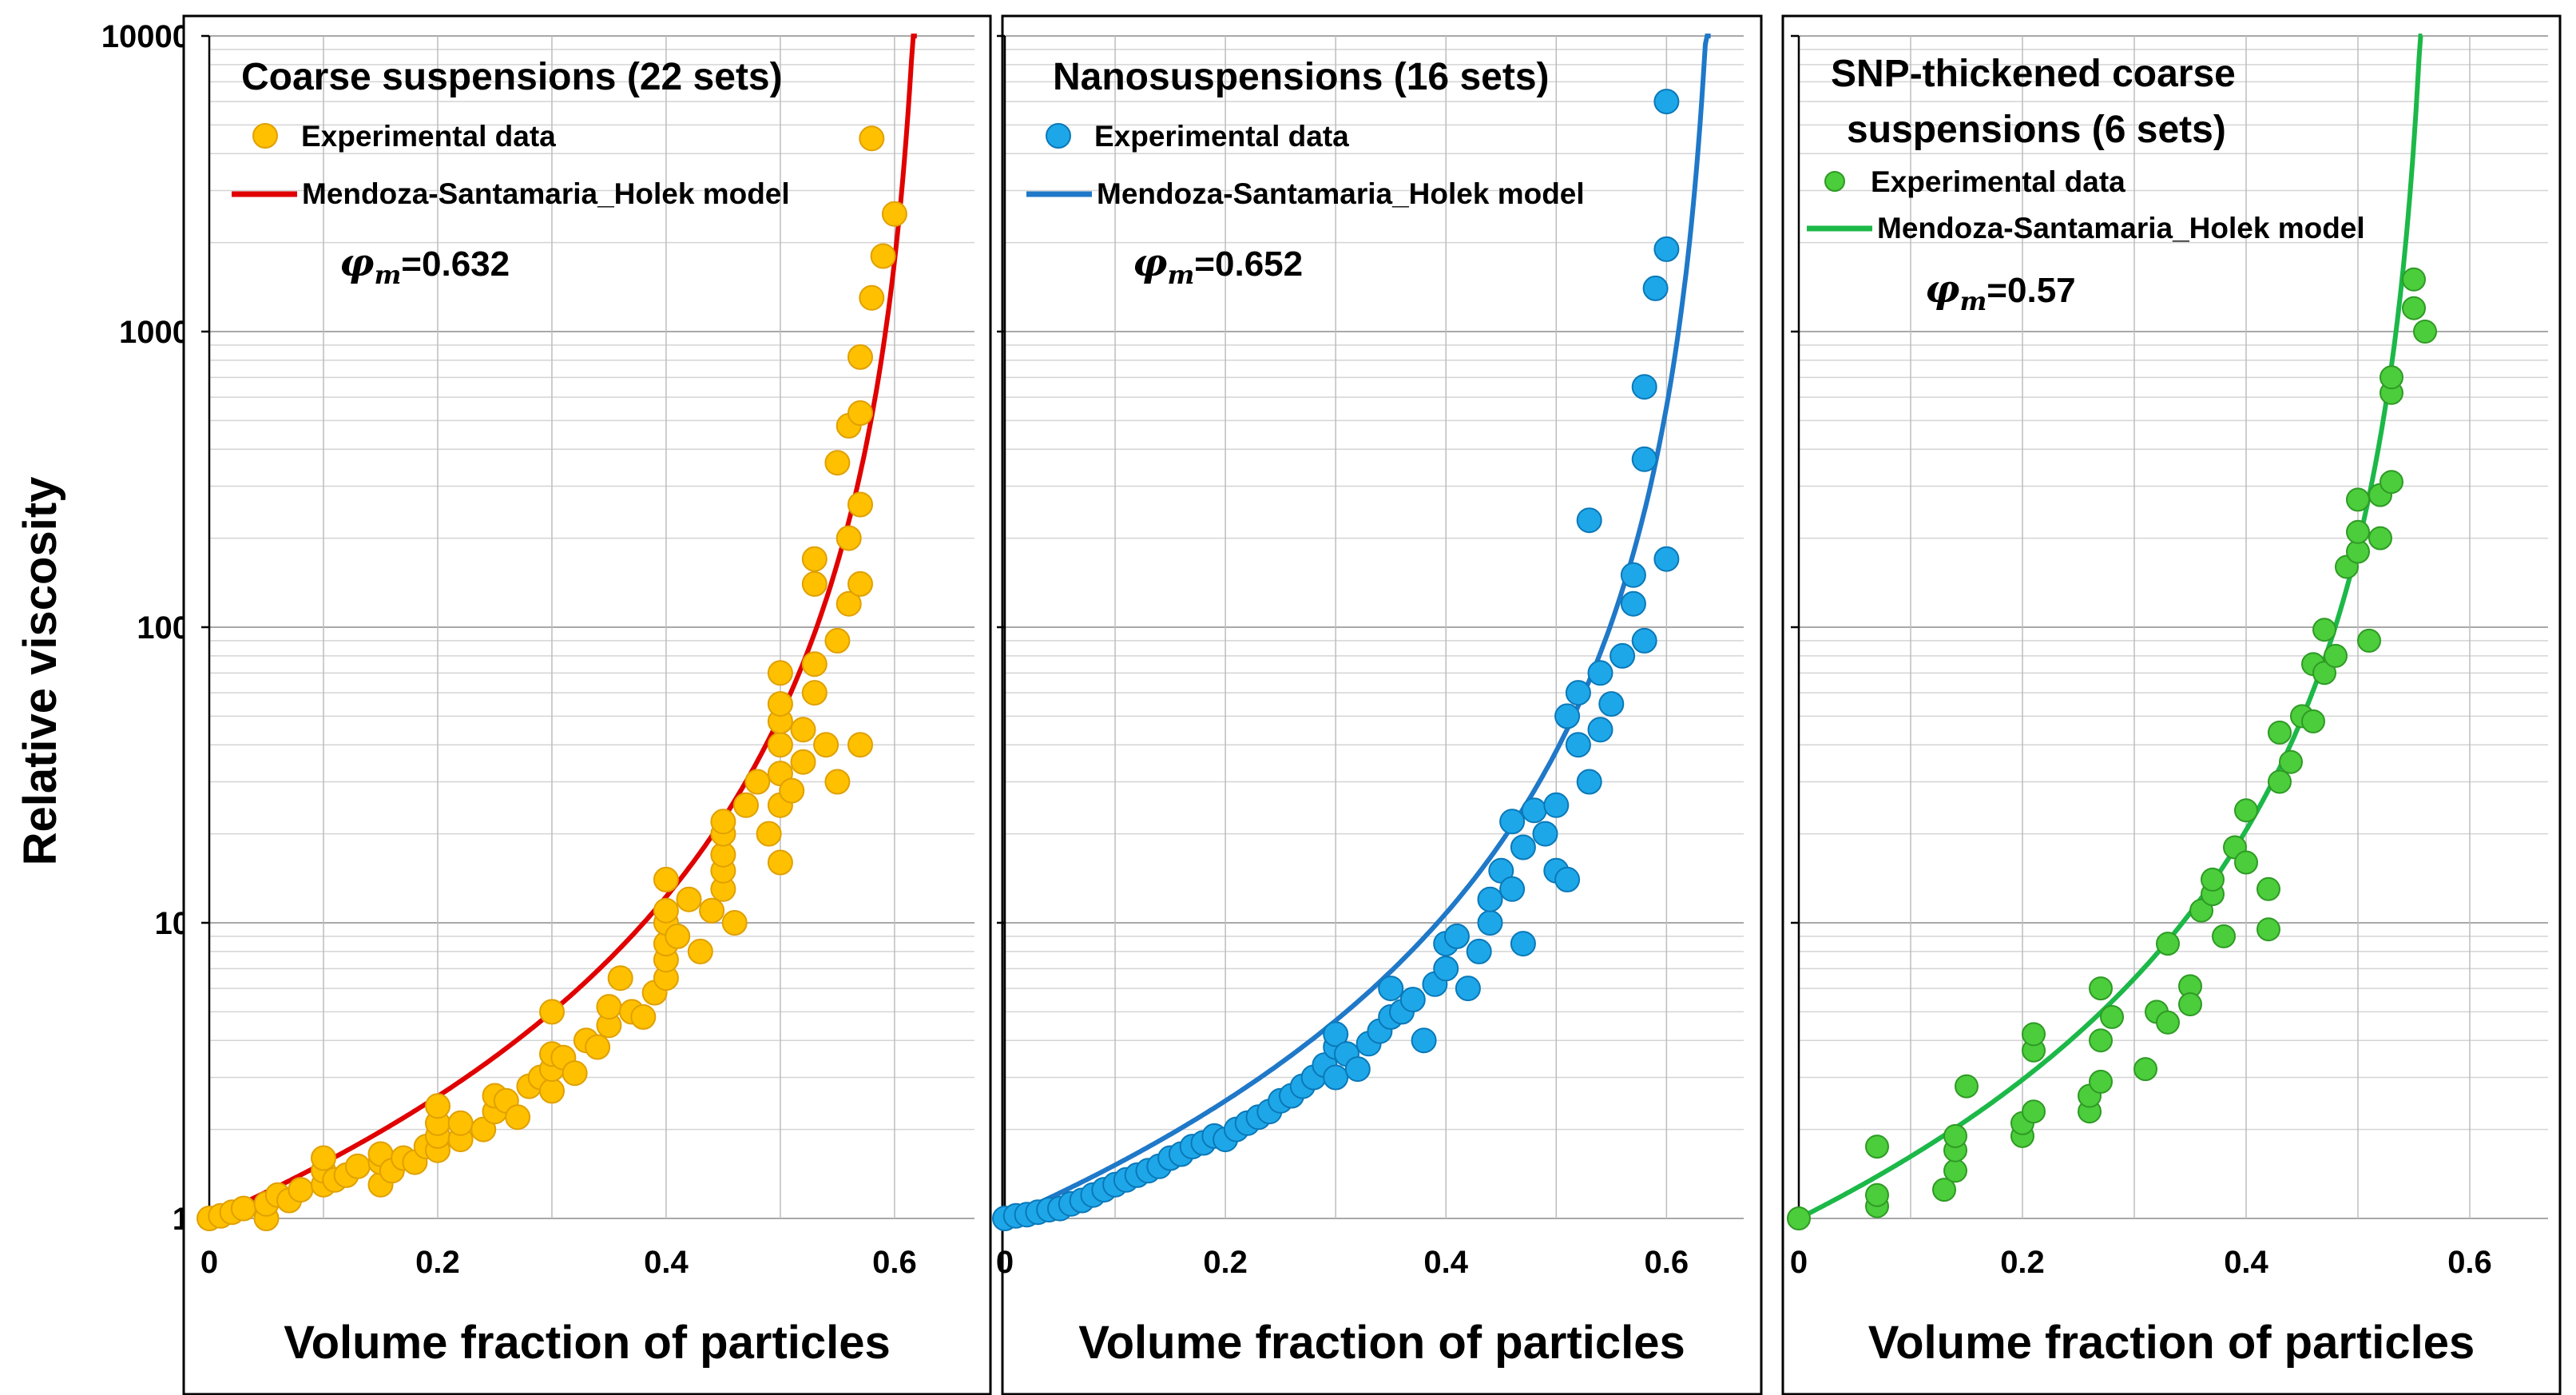 This screenshot has height=1395, width=2576. Describe the element at coordinates (2034, 74) in the screenshot. I see `panel-title: SNP-thickened coarse` at that location.